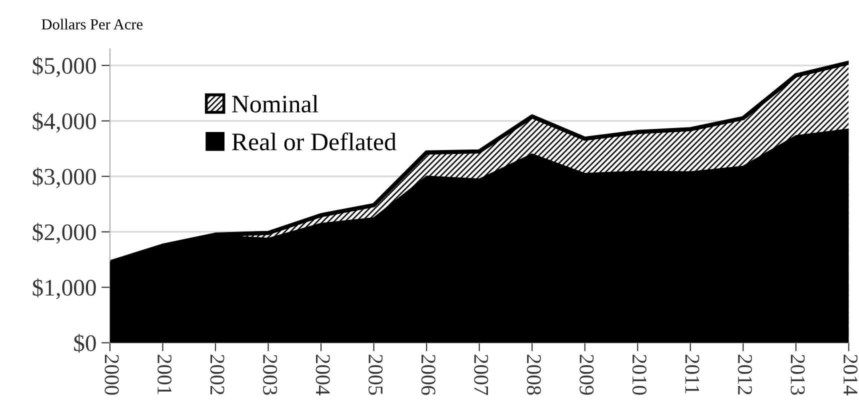  I want to click on y-tick-label: $0, so click(85, 343).